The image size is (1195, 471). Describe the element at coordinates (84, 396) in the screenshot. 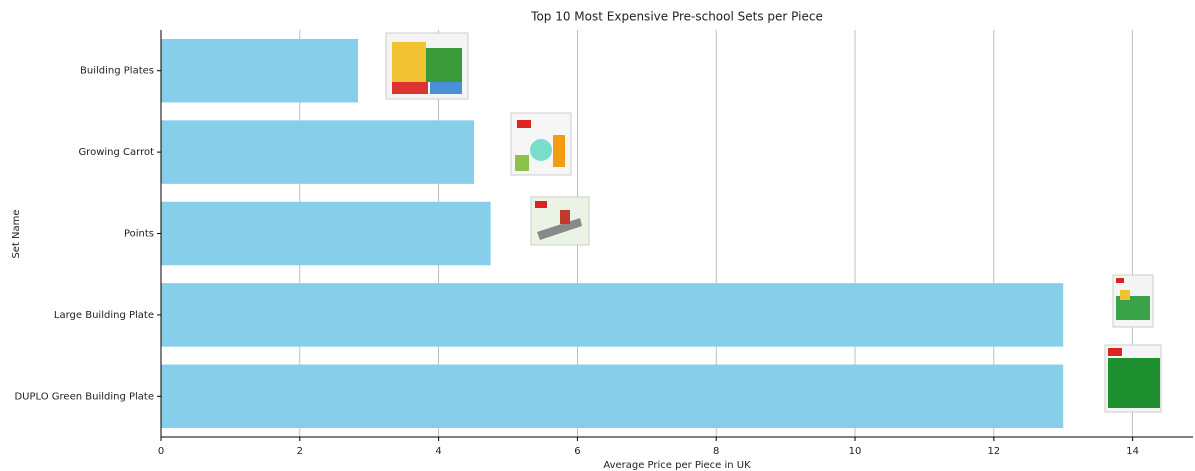

I see `y-tick-label: DUPLO Green Building Plate` at that location.